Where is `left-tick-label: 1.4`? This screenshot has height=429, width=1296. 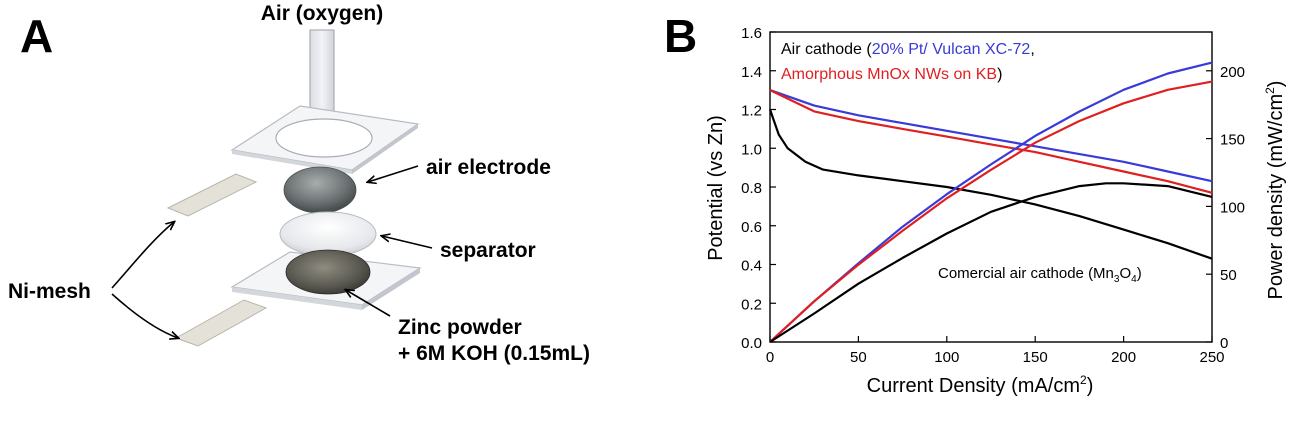
left-tick-label: 1.4 is located at coordinates (751, 72).